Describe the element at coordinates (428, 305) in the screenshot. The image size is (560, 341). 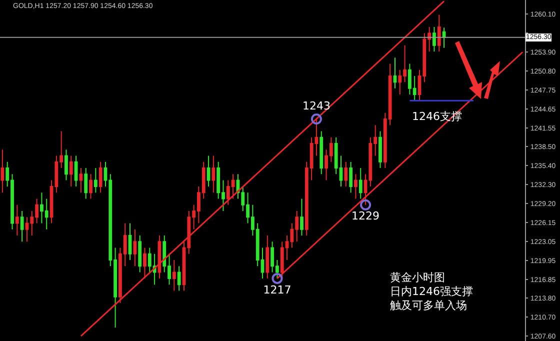
I see `annotation: 触及可多单入场` at that location.